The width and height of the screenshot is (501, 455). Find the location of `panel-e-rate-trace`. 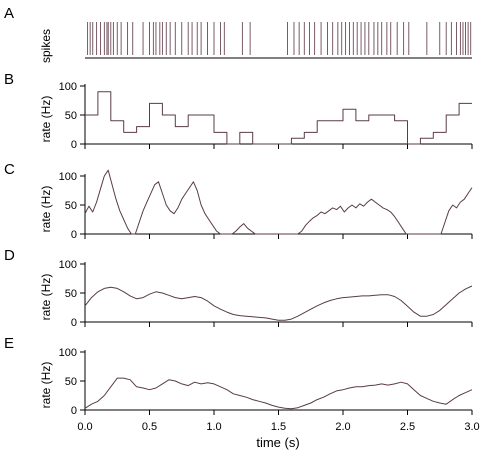

panel-e-rate-trace is located at coordinates (278, 393).